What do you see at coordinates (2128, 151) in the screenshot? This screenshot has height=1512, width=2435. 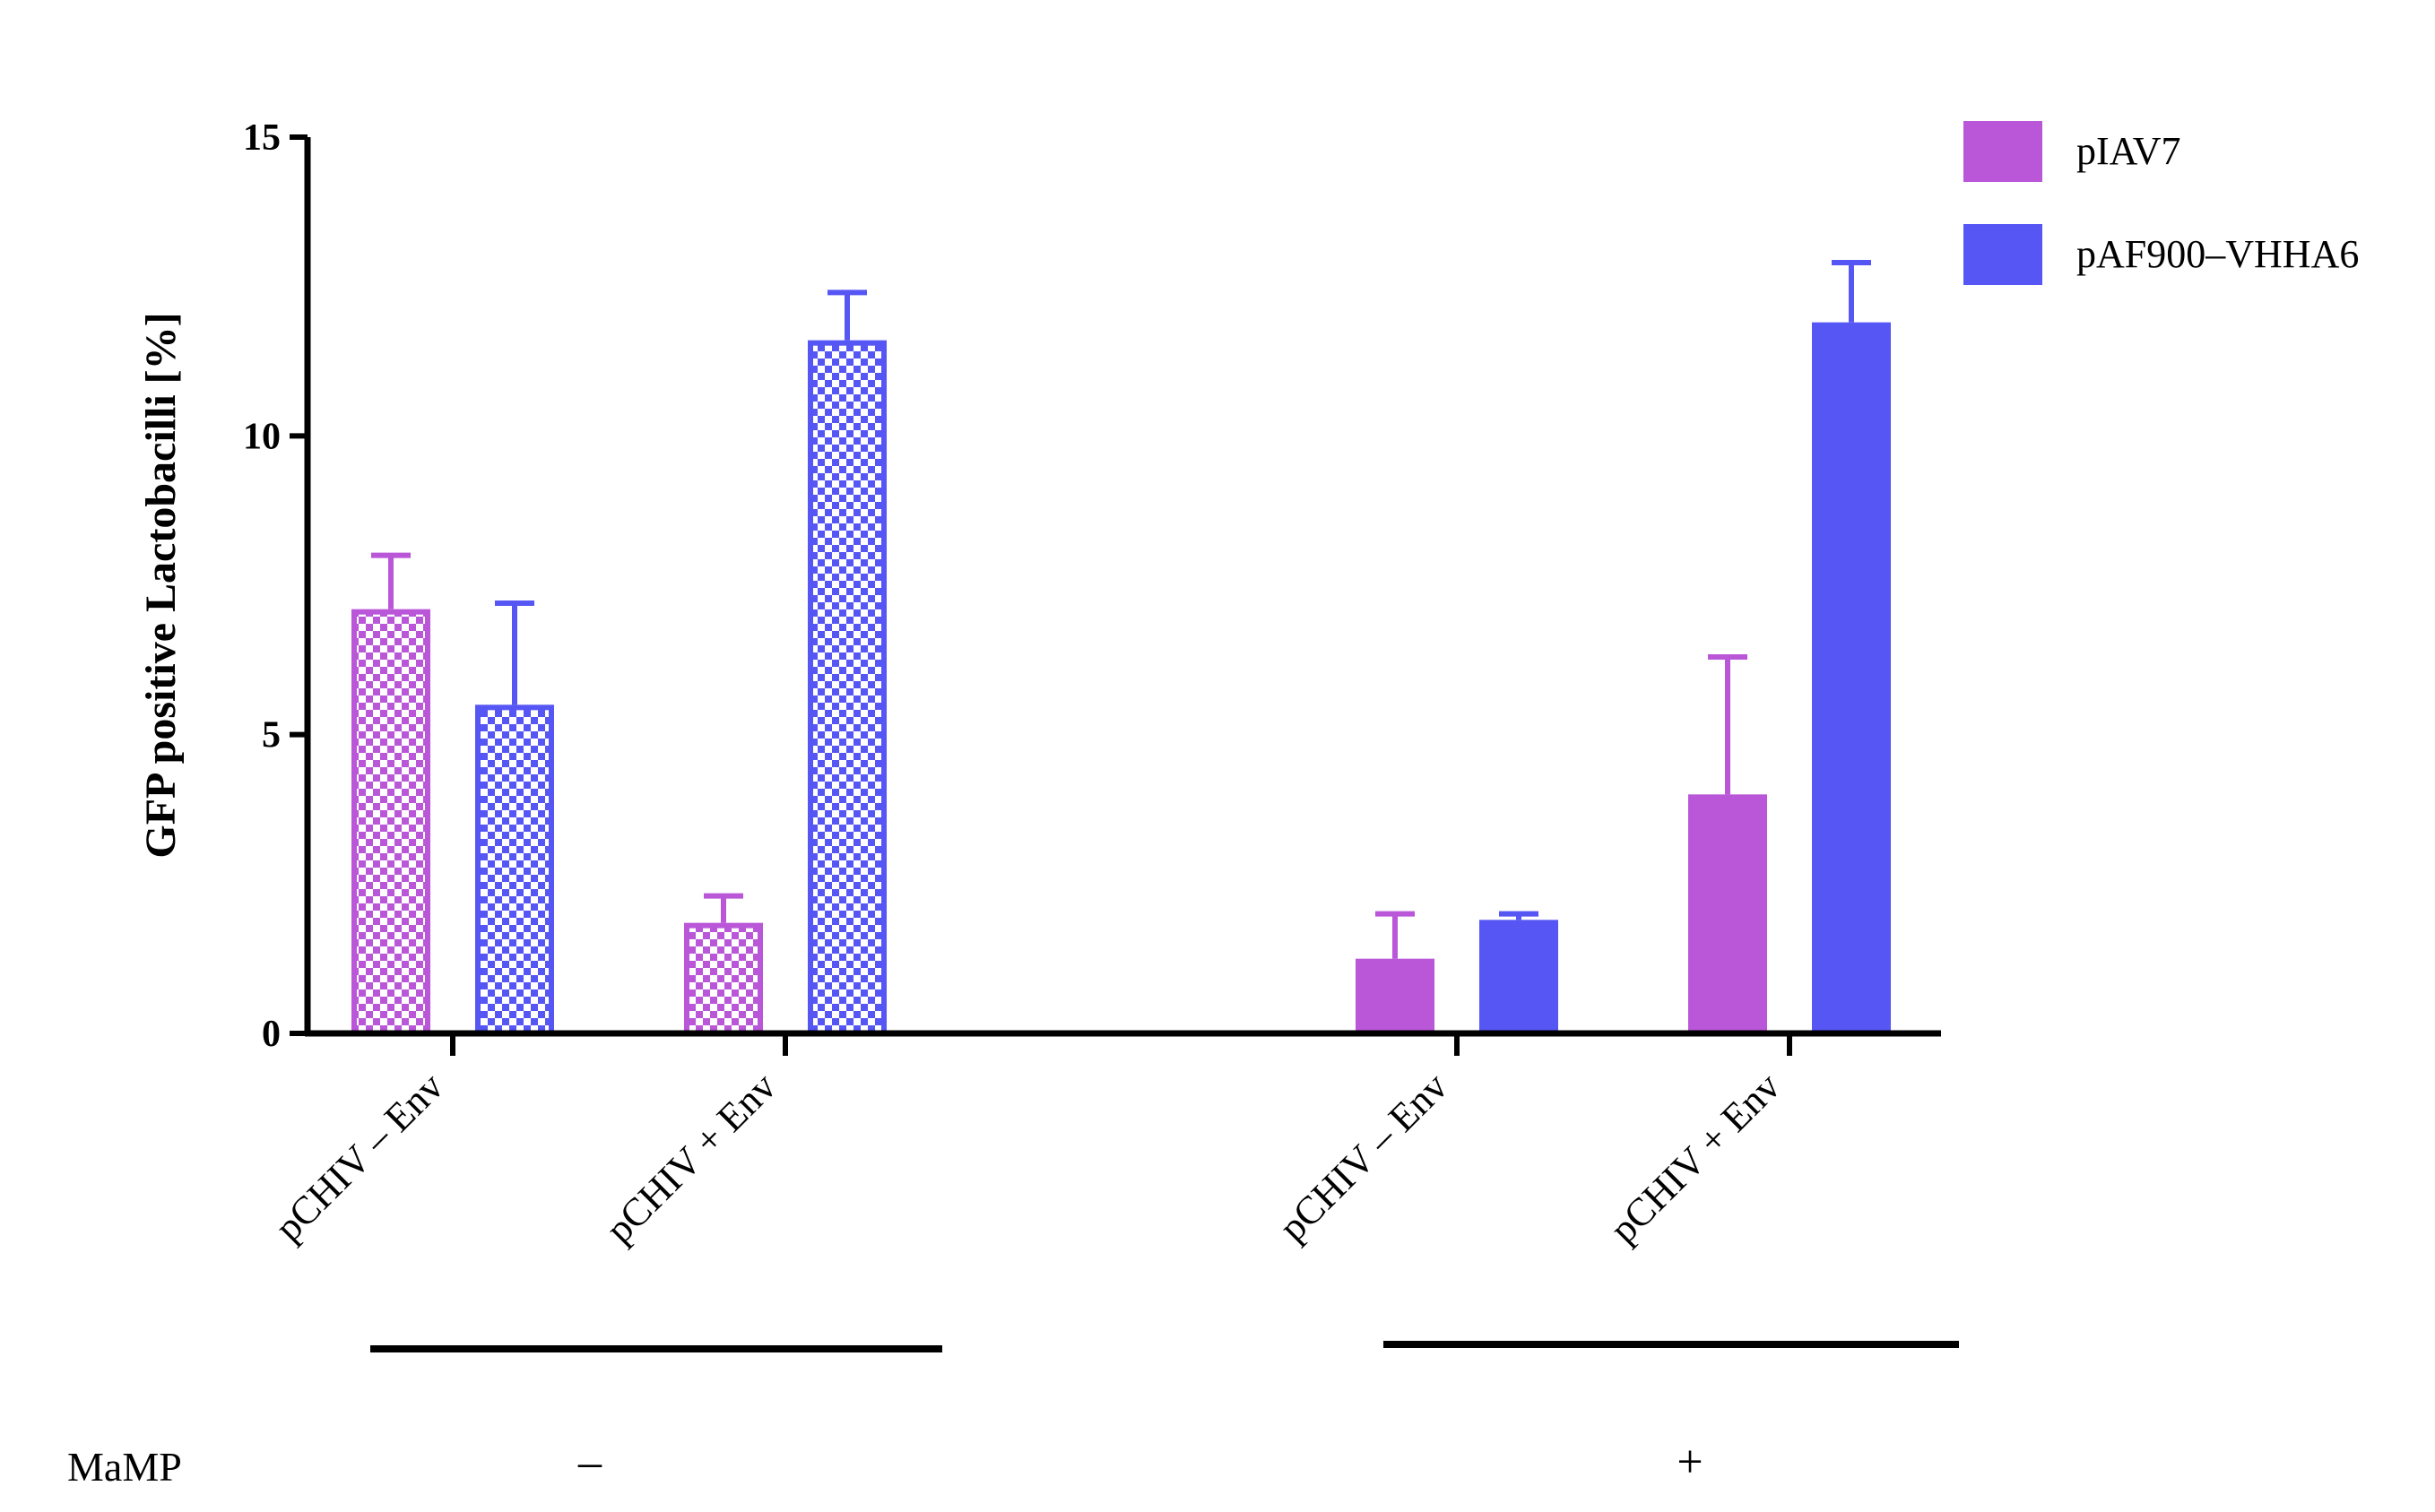 I see `legend-label-0: pIAV7` at bounding box center [2128, 151].